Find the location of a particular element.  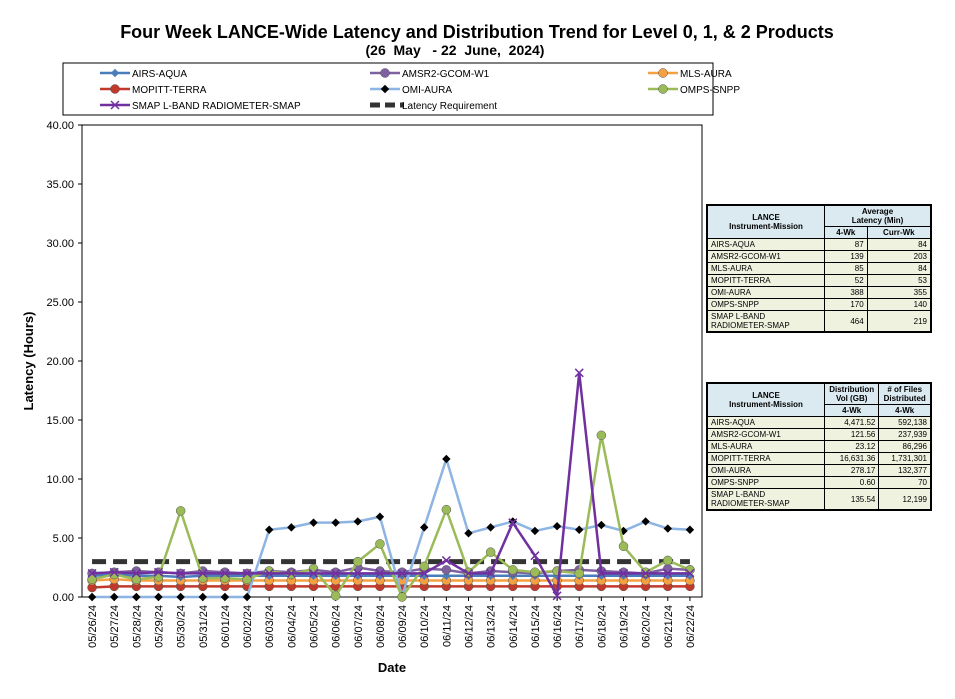

legend-label: AMSR2-GCOM-W1 is located at coordinates (446, 74).